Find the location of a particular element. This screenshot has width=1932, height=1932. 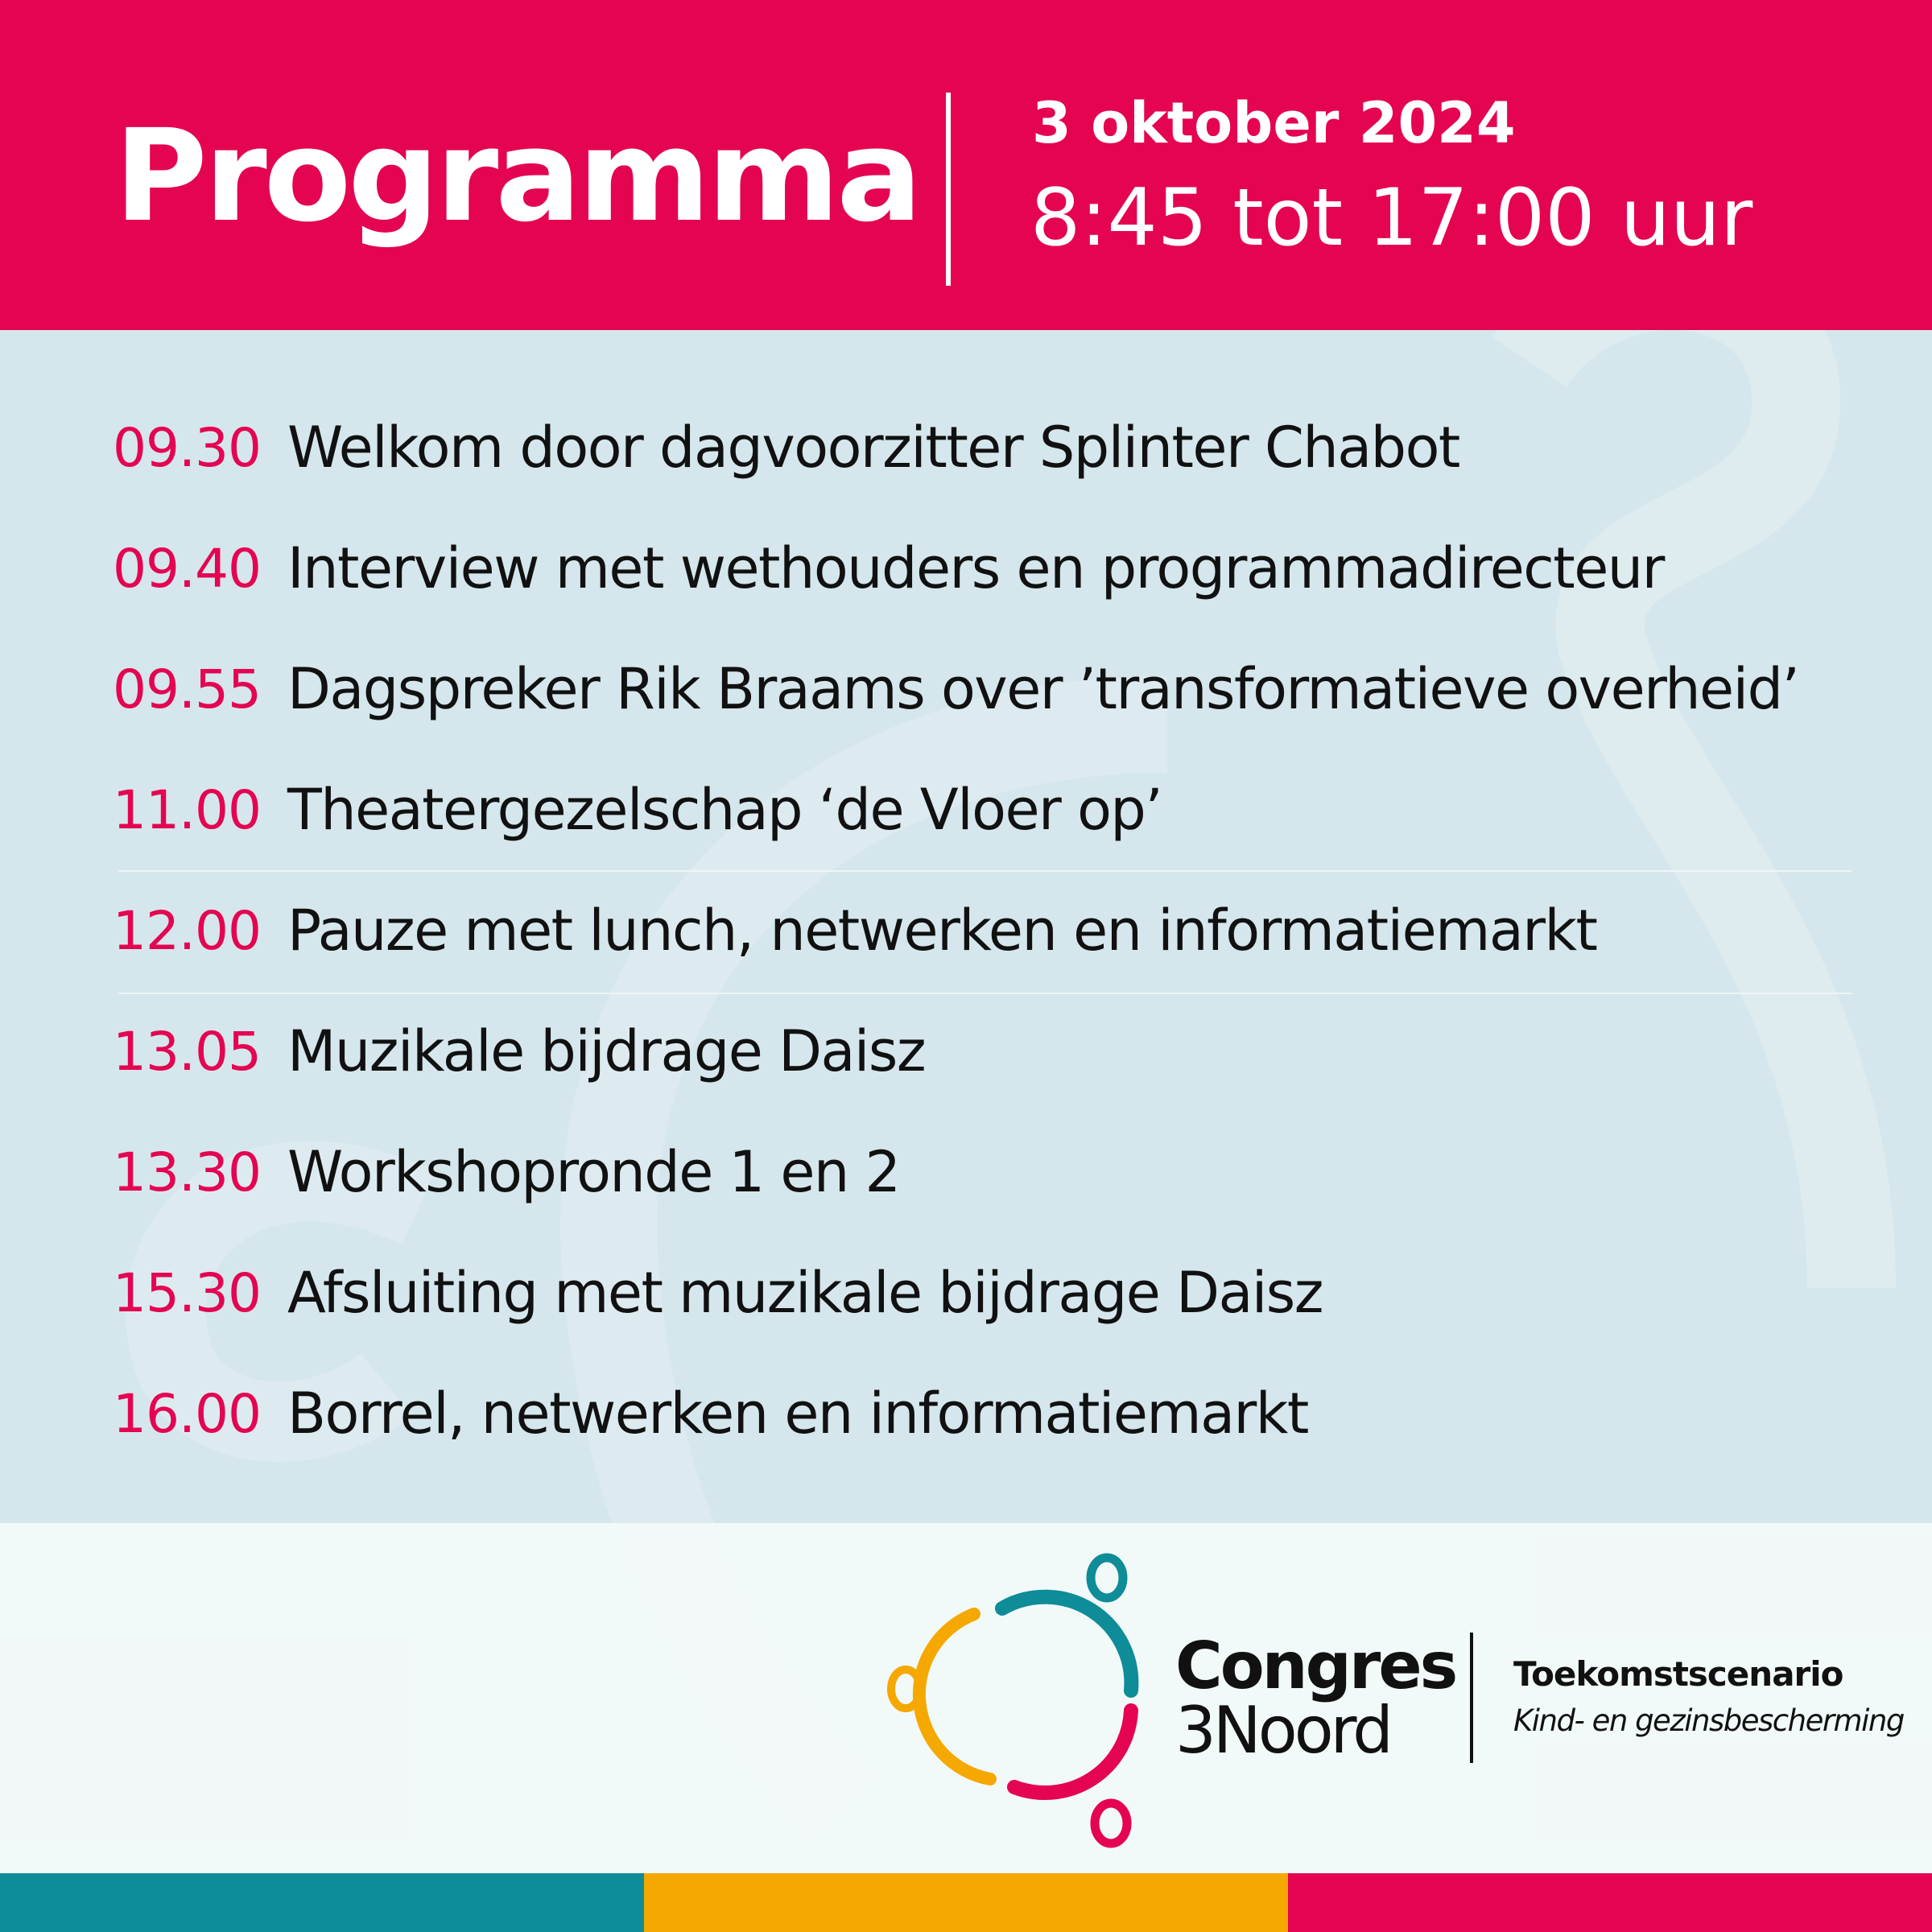

program-time: 15.30 is located at coordinates (187, 1292).